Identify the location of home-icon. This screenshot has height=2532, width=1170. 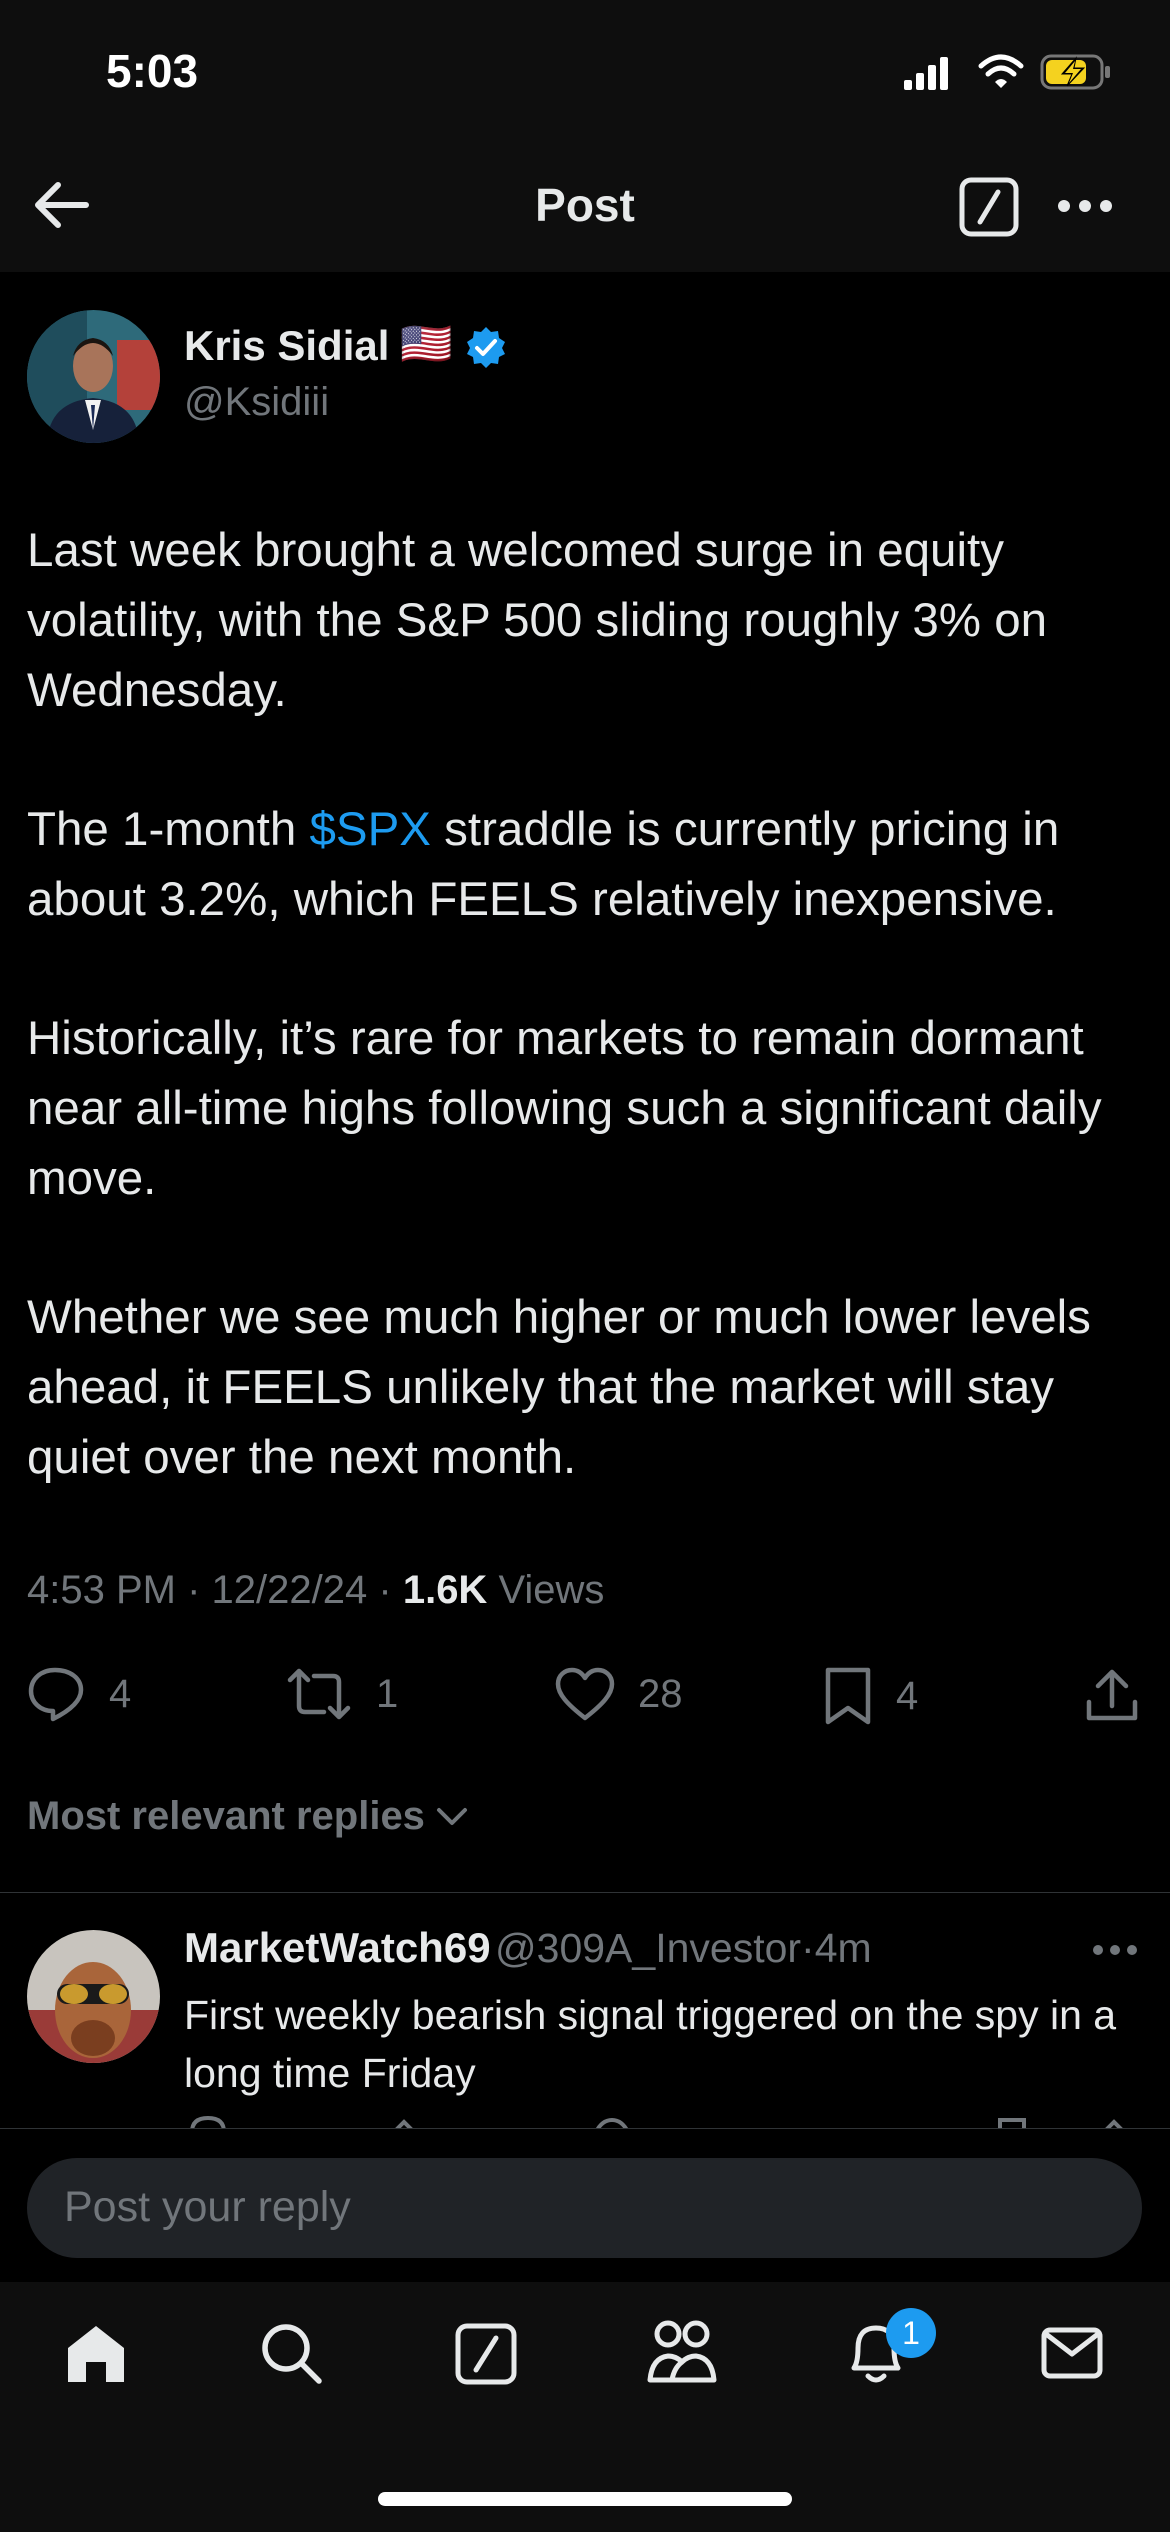
(96, 2354).